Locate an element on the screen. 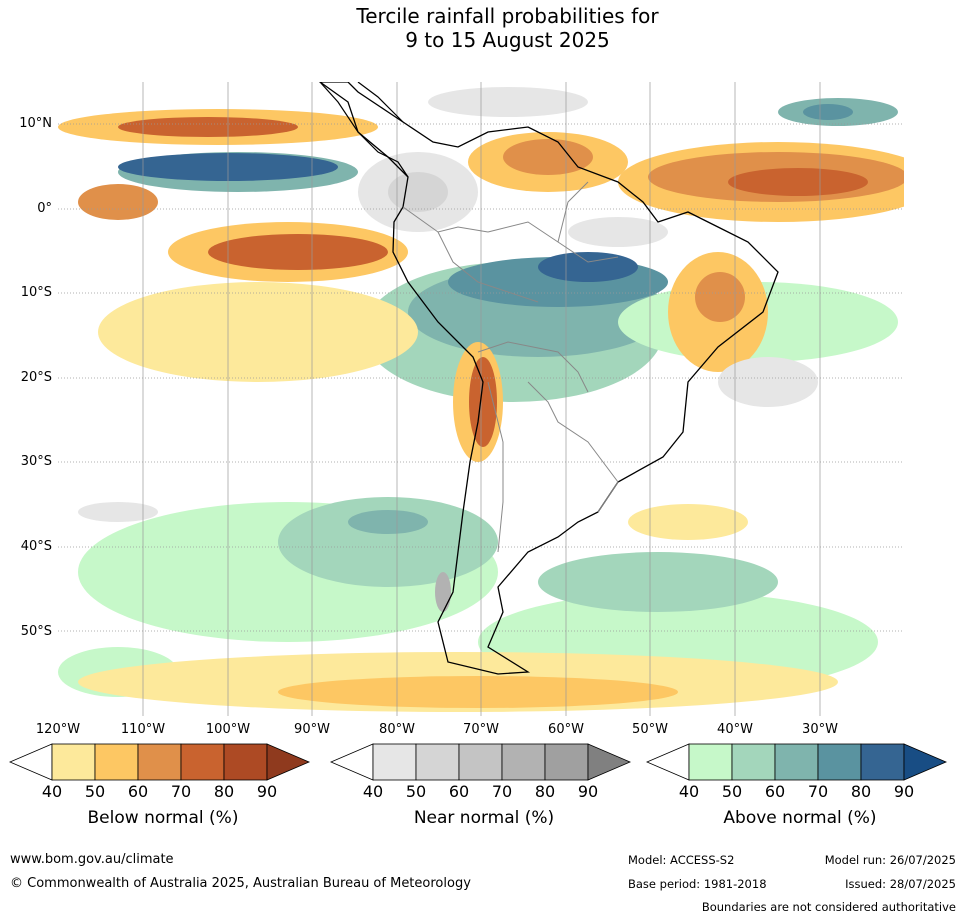 This screenshot has height=919, width=965. legend-below-tick: 80 is located at coordinates (224, 791).